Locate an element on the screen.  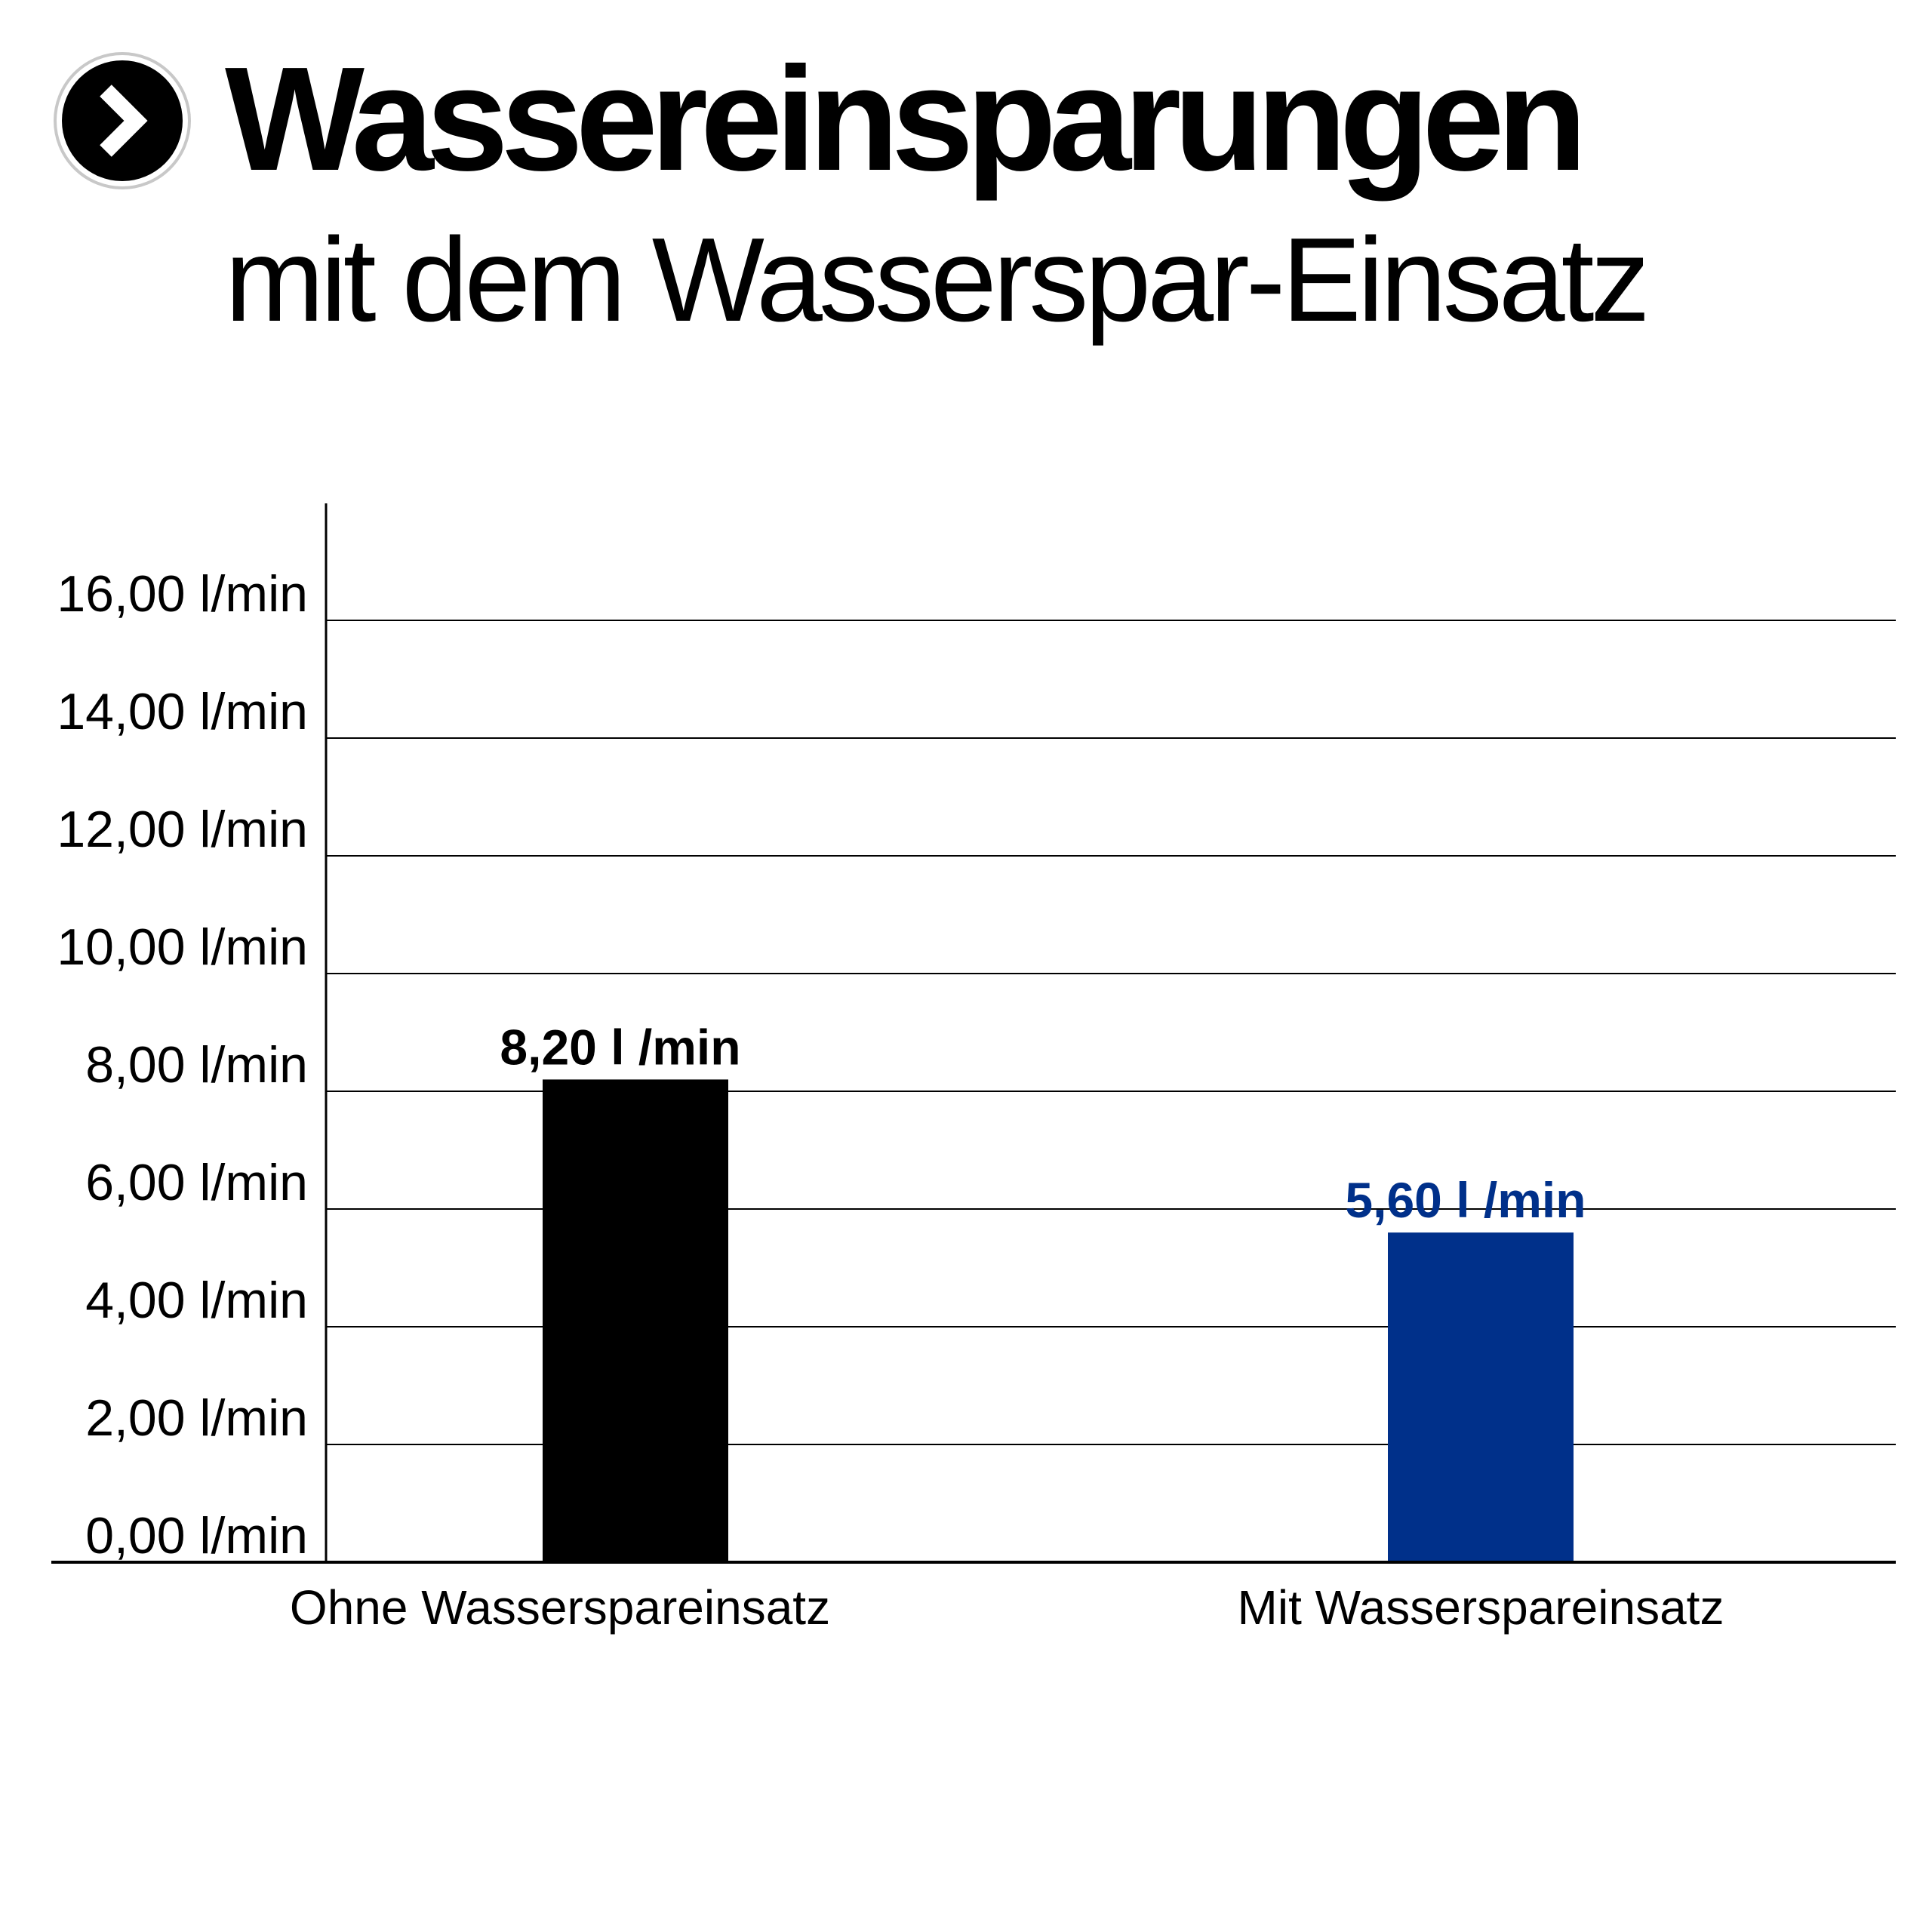
x-tick-label: Mit Wasserspareinsatz is located at coordinates (1481, 1607).